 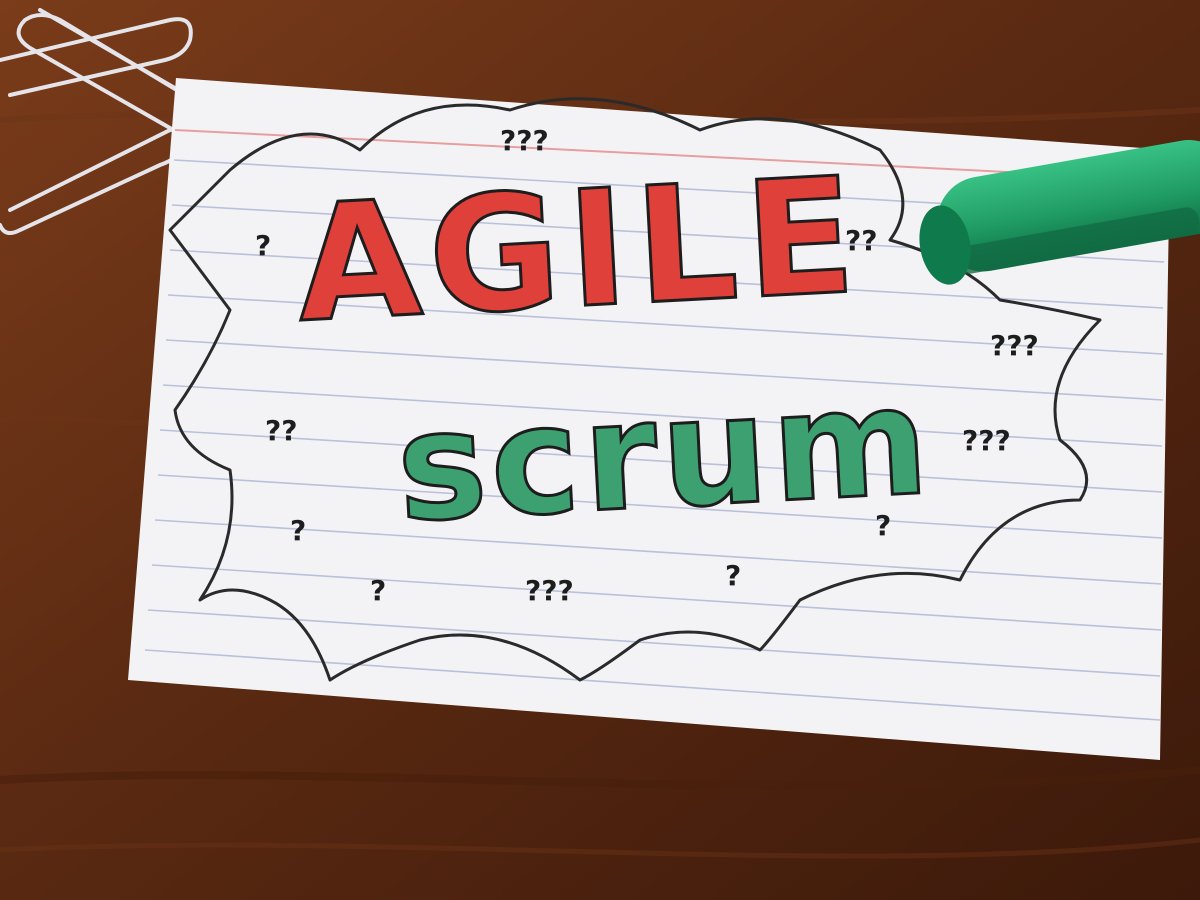 I want to click on marker-icon, so click(x=1059, y=212).